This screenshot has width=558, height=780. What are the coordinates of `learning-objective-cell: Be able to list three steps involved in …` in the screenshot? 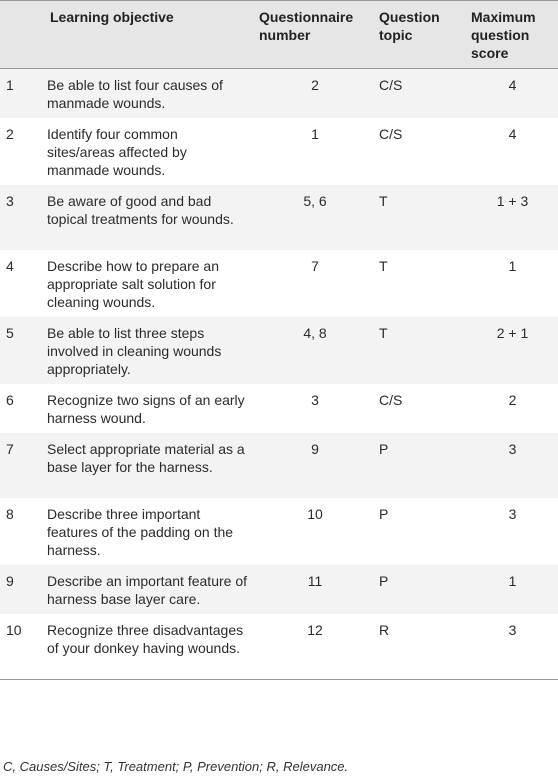 It's located at (134, 351).